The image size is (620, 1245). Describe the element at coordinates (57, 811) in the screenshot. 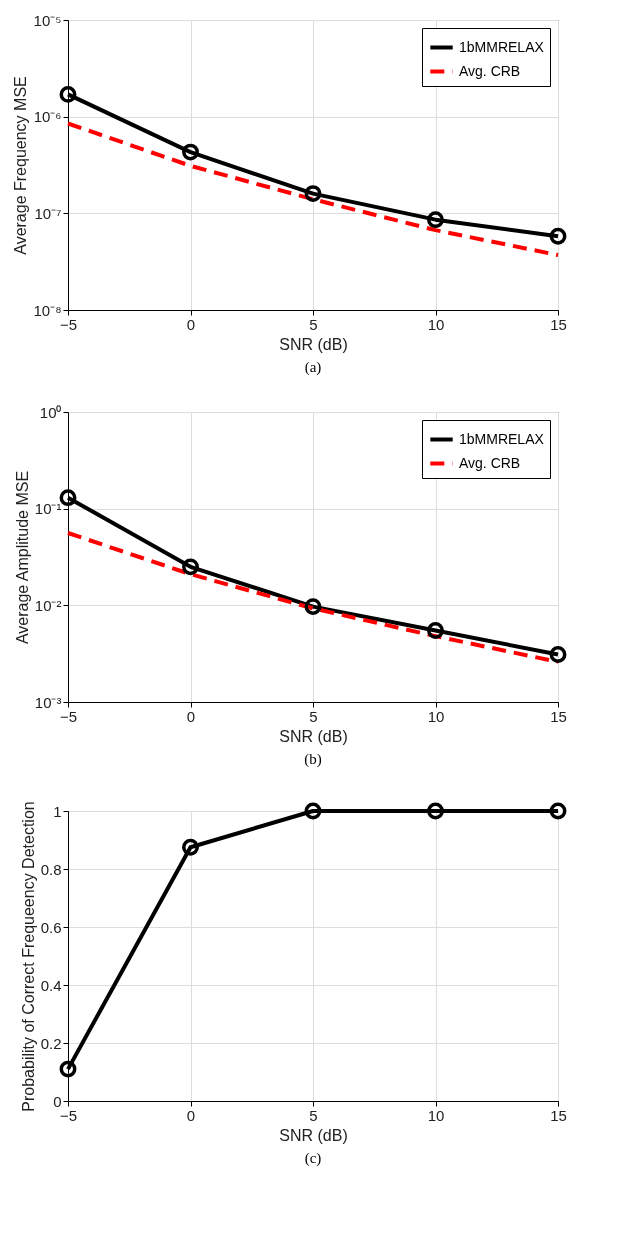

I see `y-tick-label: 1` at that location.